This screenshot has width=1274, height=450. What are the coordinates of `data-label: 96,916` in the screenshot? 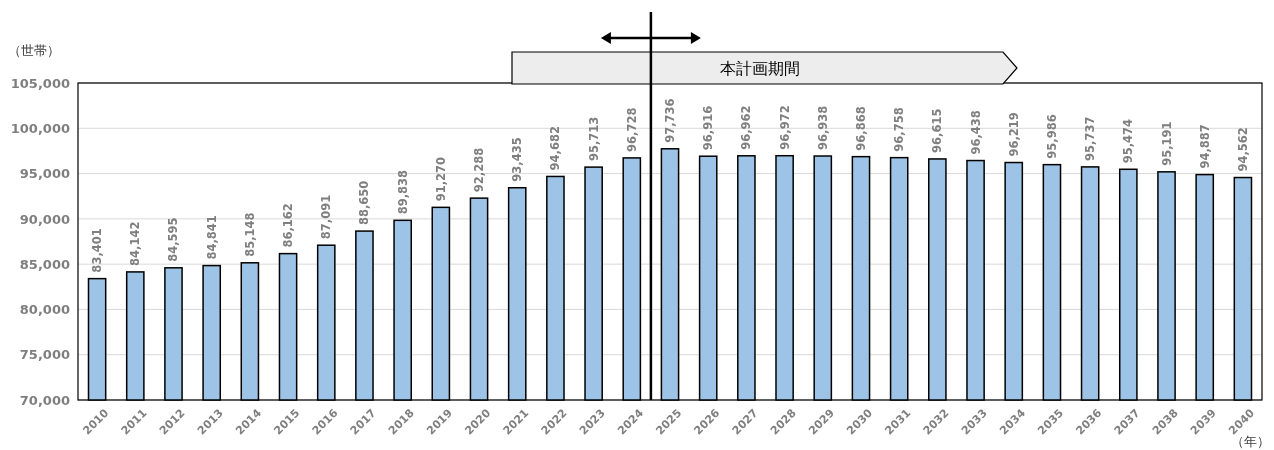 It's located at (708, 128).